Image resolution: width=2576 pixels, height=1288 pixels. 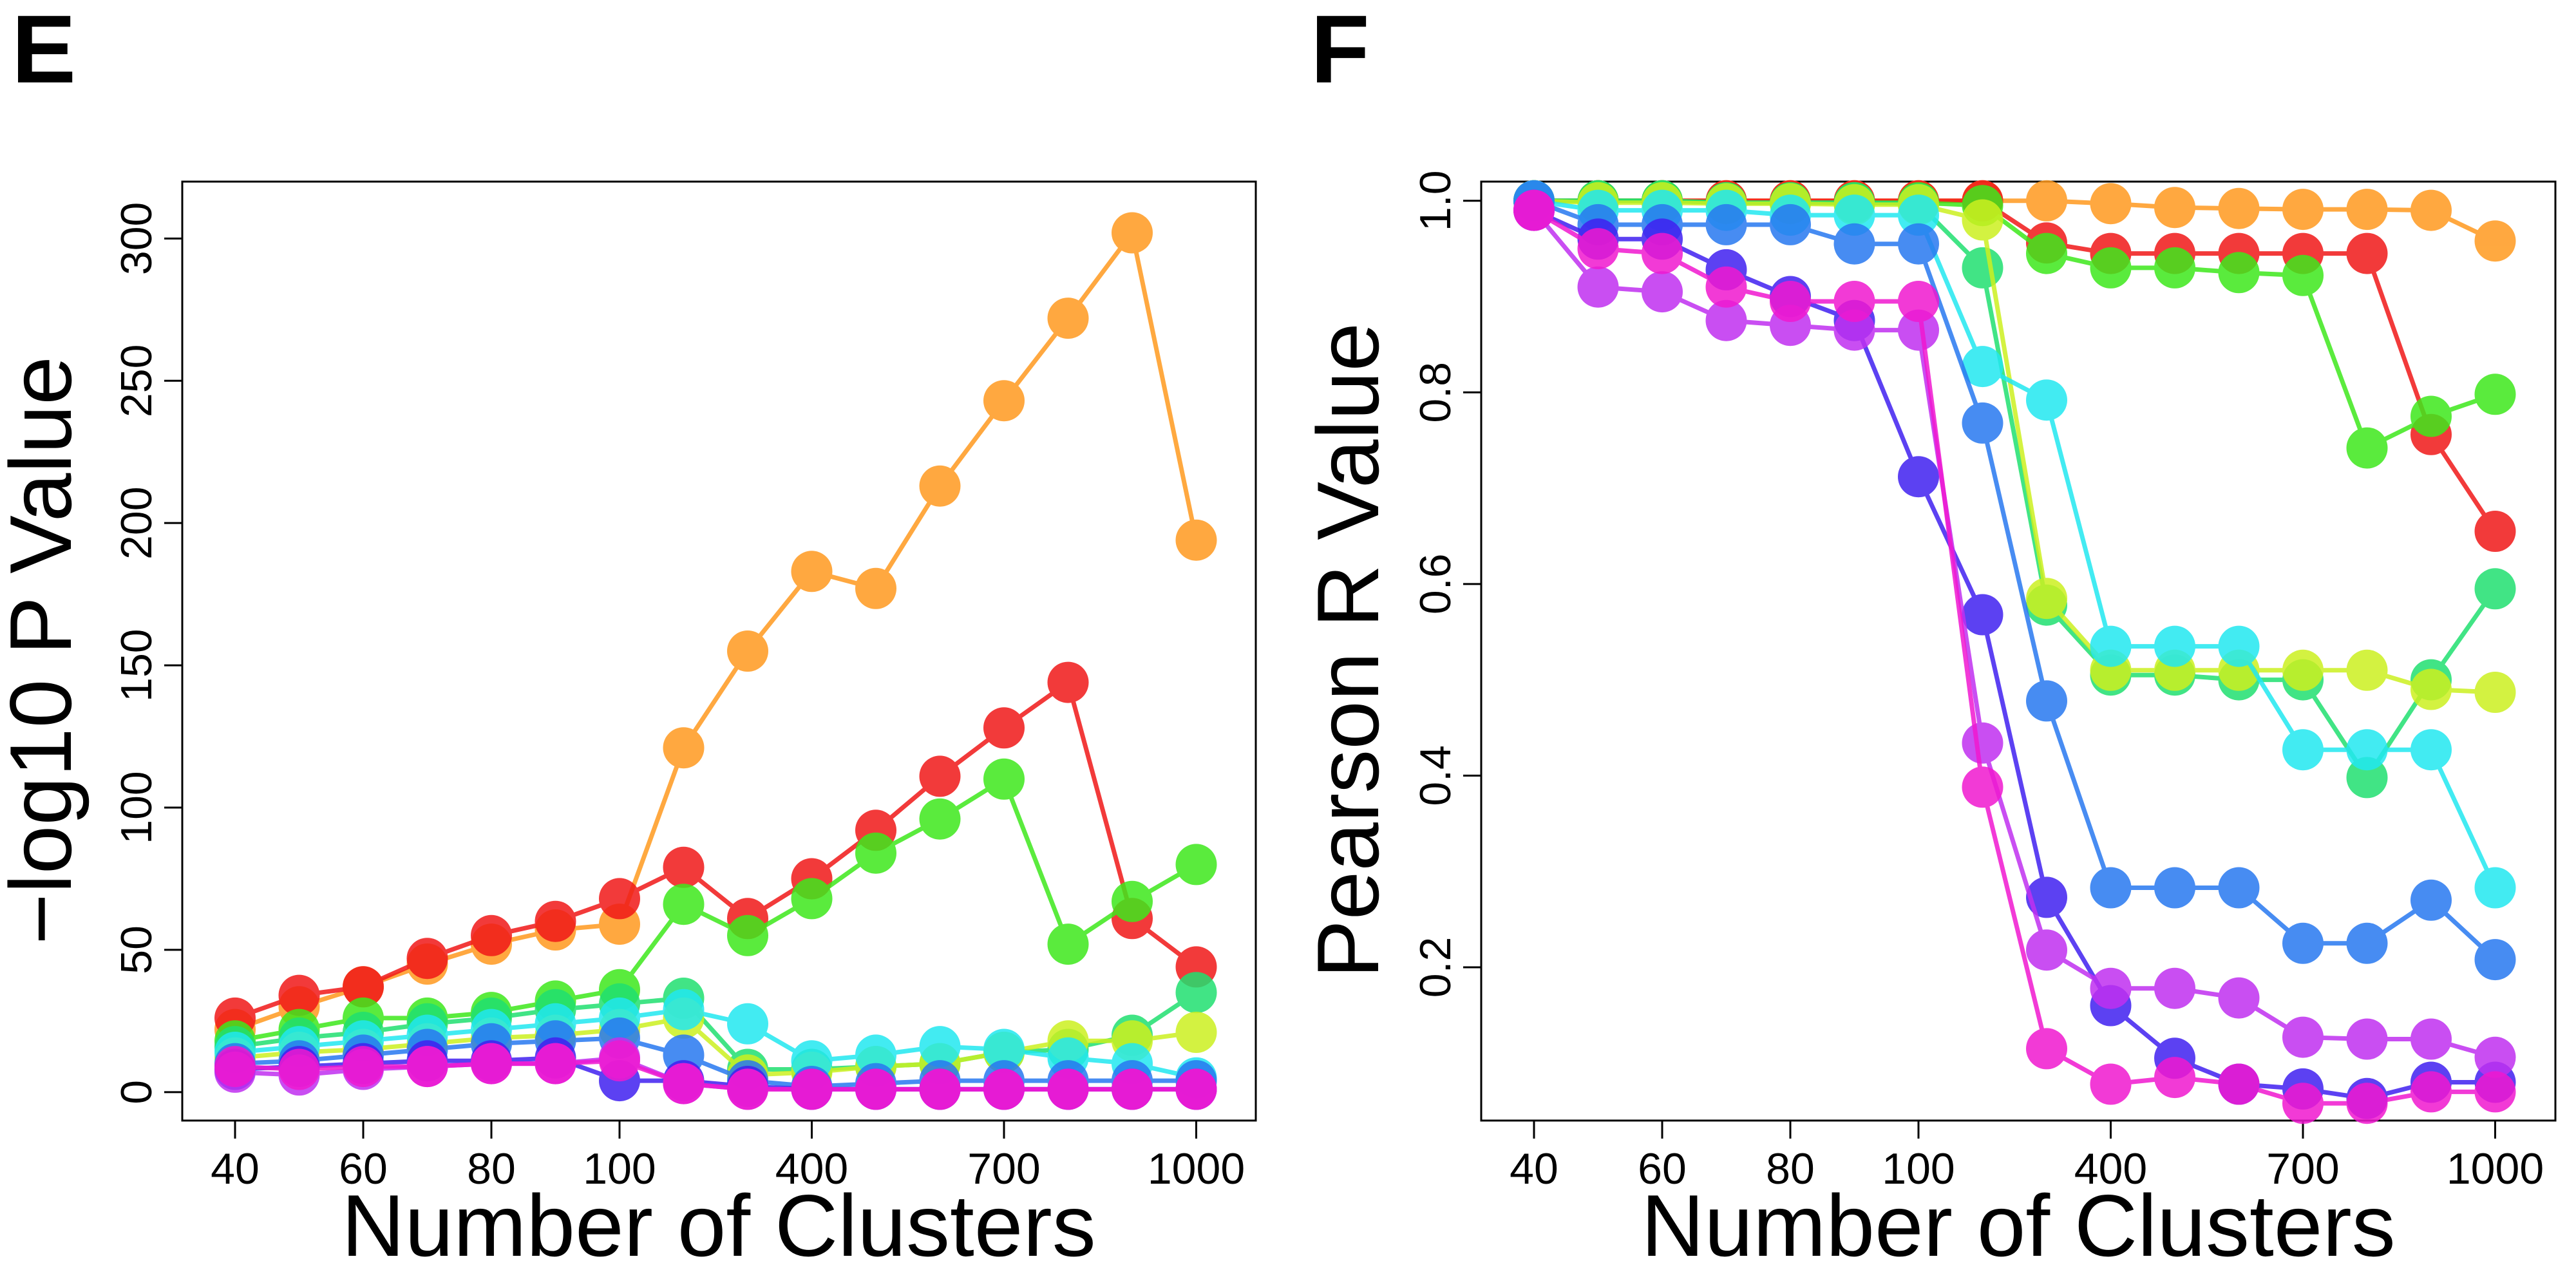 I want to click on series-2-line, so click(x=716, y=850).